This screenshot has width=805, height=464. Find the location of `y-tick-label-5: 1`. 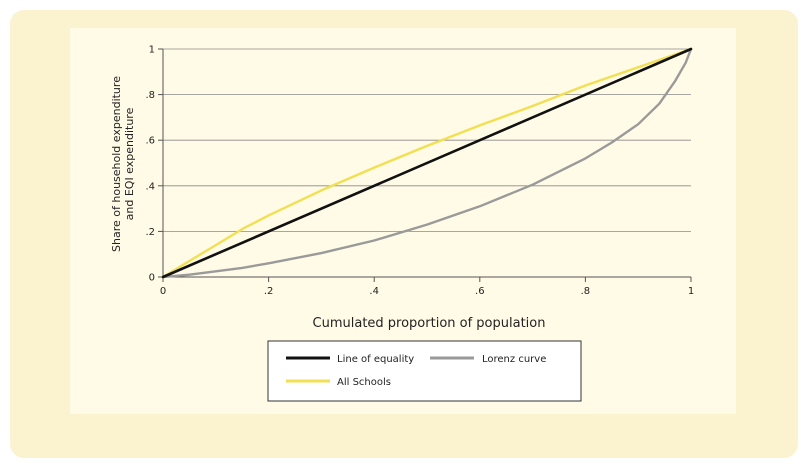

y-tick-label-5: 1 is located at coordinates (152, 50).